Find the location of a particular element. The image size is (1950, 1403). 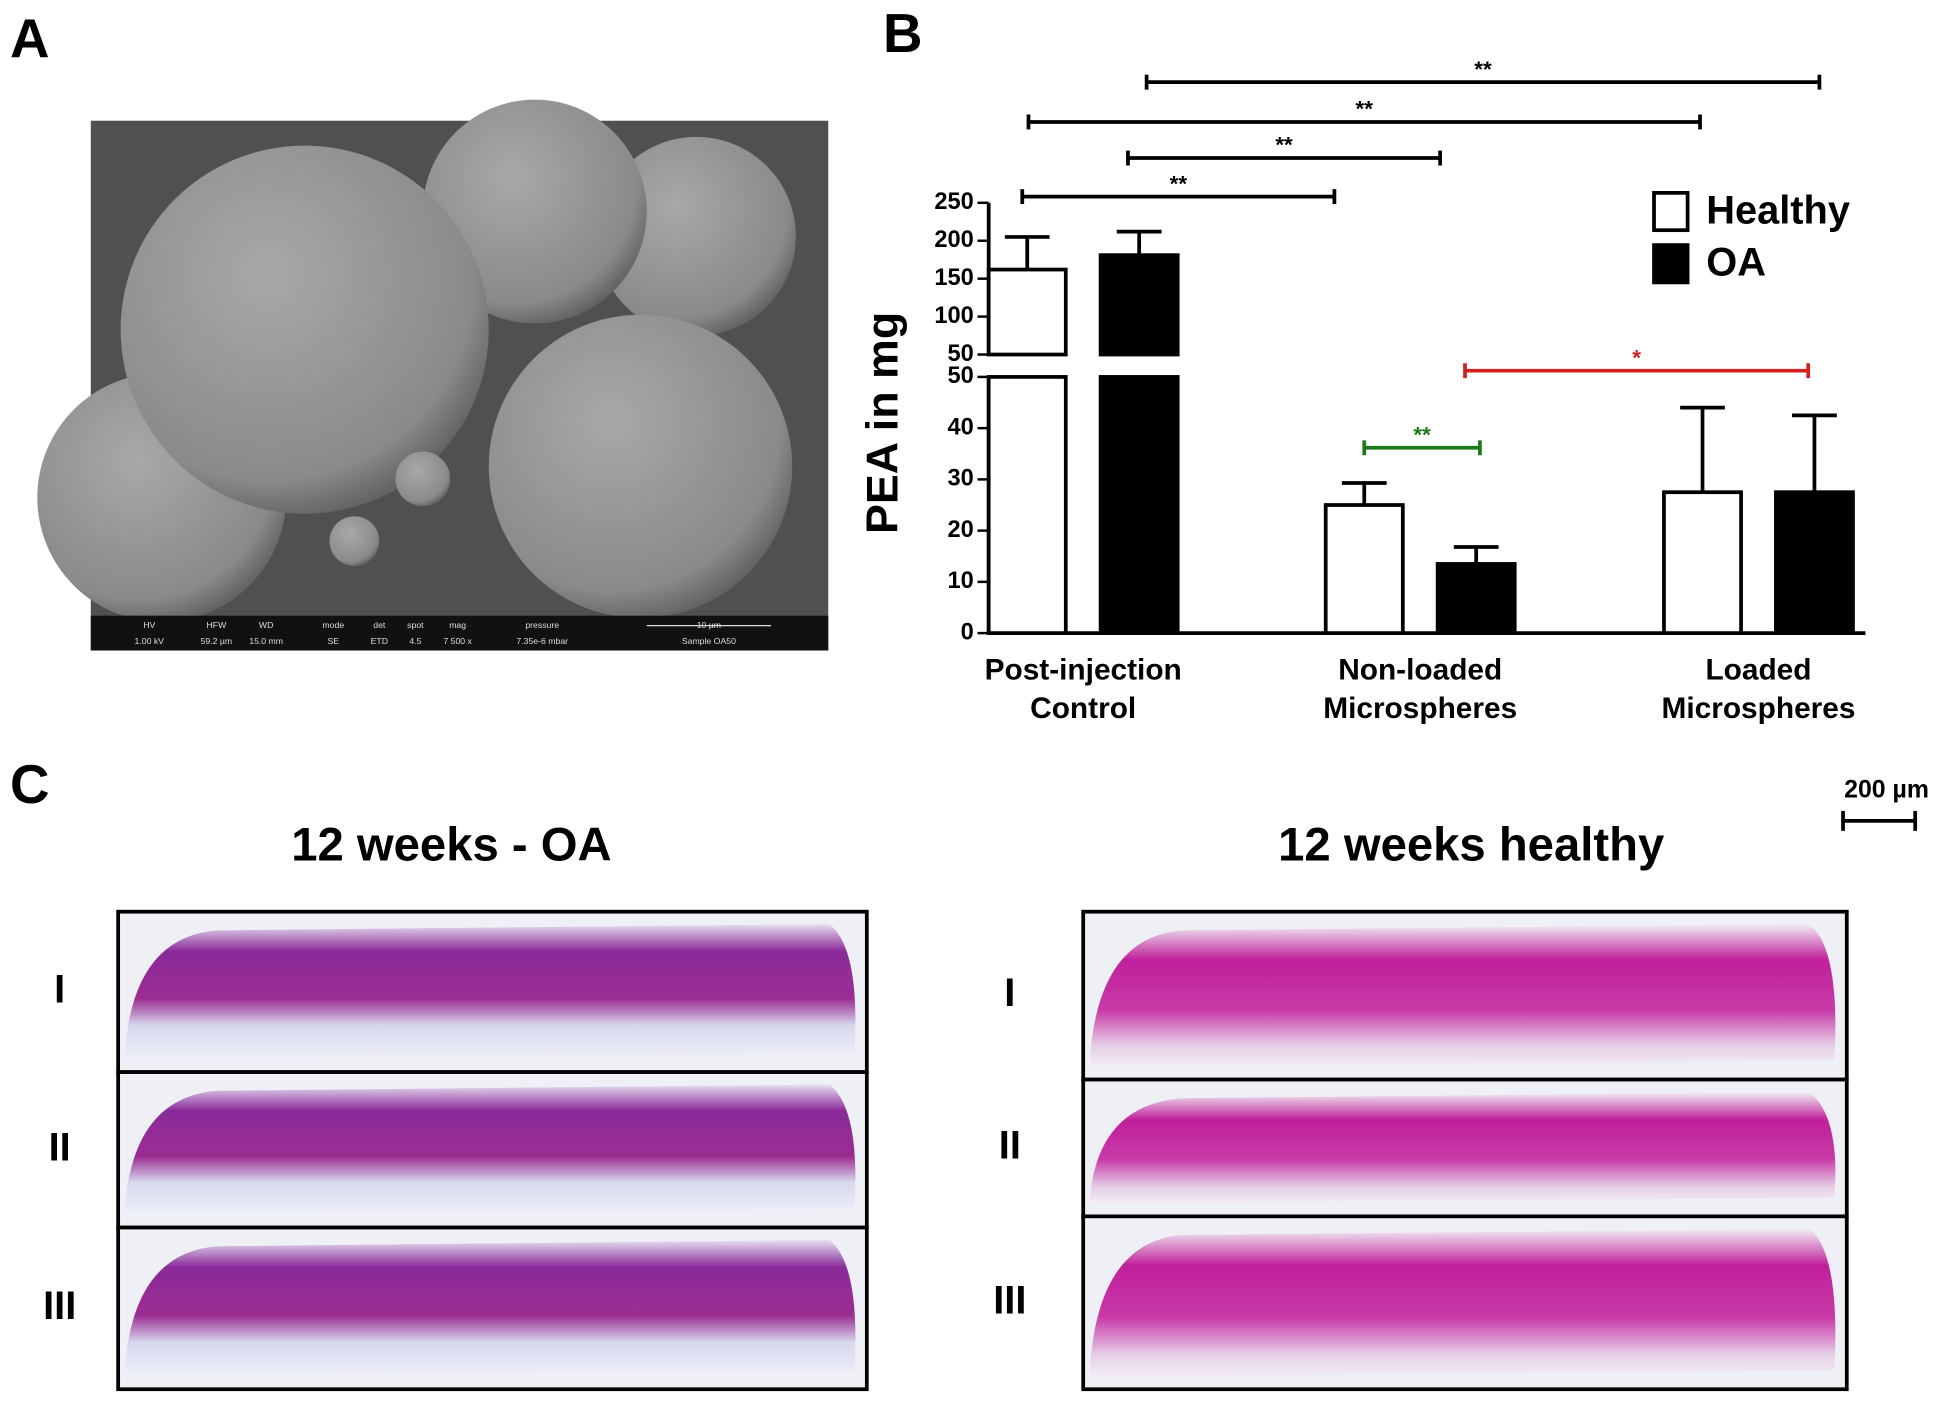

panel-label: B is located at coordinates (903, 33).